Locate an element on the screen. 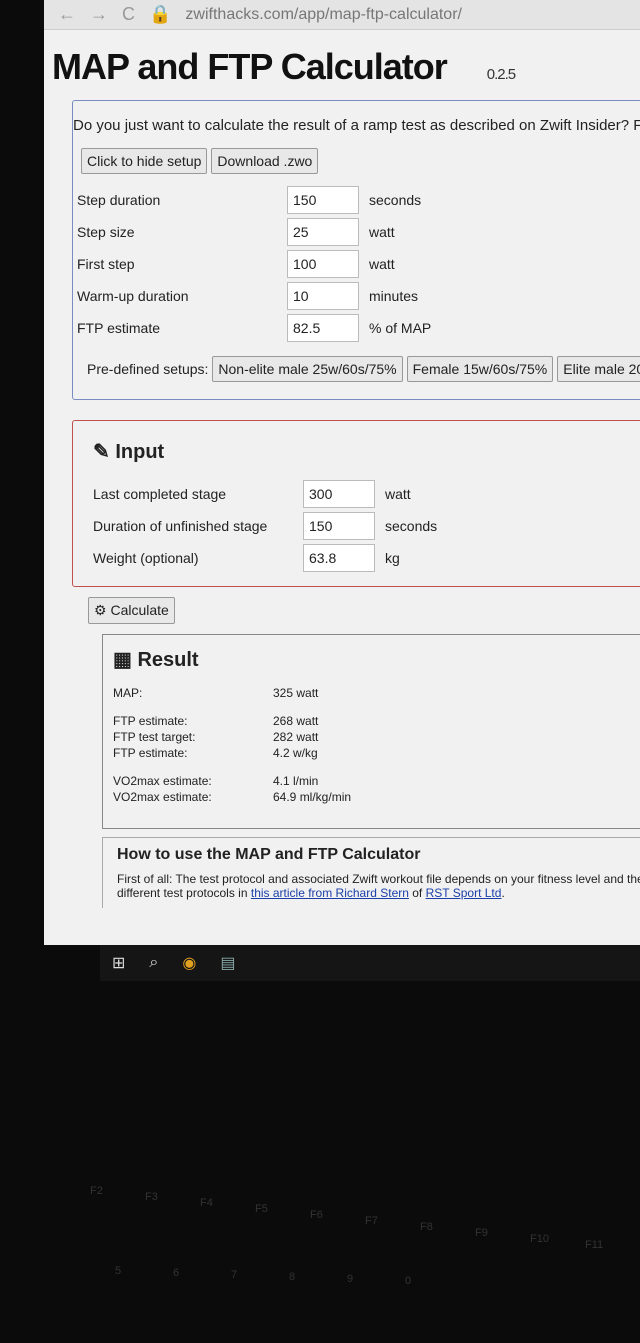  page-title: MAP and FTP Calculator 0.2.5 is located at coordinates (346, 67).